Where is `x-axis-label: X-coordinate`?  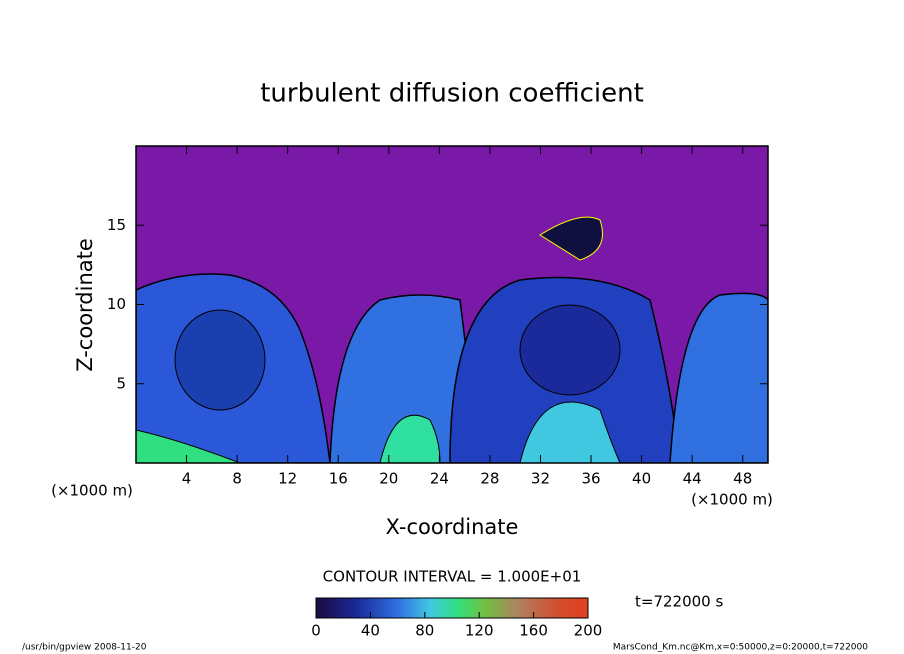 x-axis-label: X-coordinate is located at coordinates (452, 527).